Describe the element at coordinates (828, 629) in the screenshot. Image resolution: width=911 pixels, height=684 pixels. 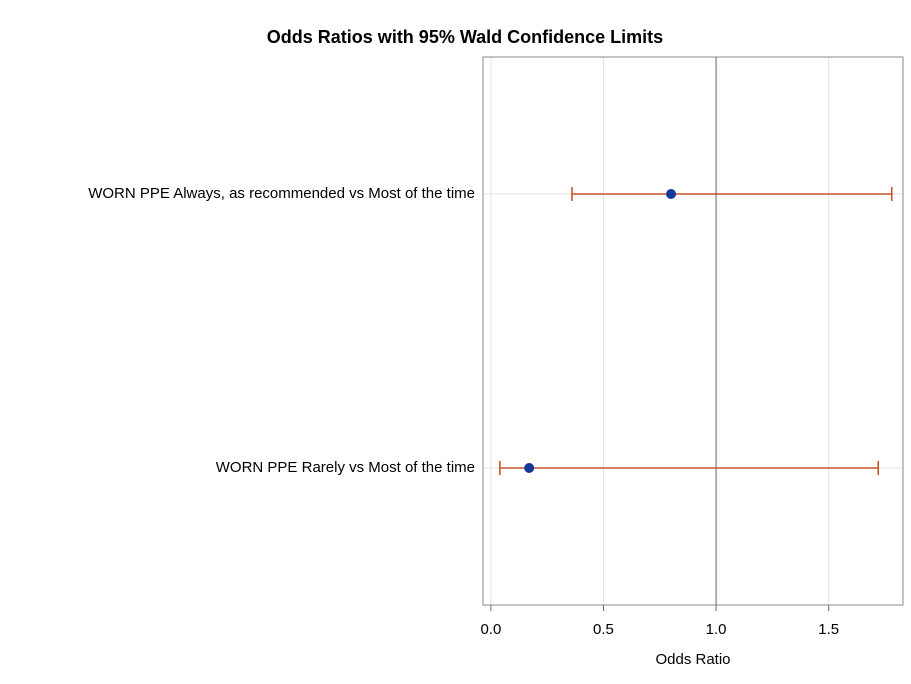
I see `x-tick-label: 1.5` at that location.